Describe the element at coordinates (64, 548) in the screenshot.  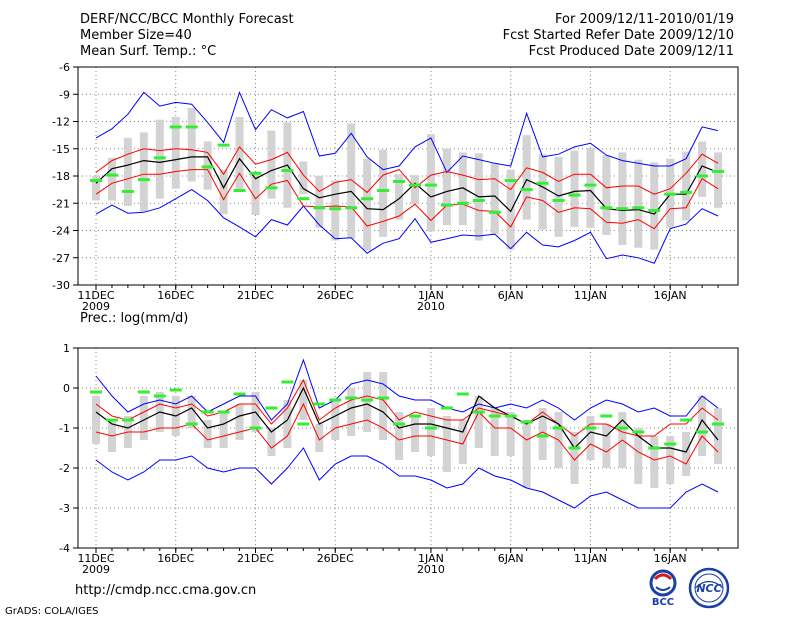
I see `precip-ytick-label: -4` at that location.